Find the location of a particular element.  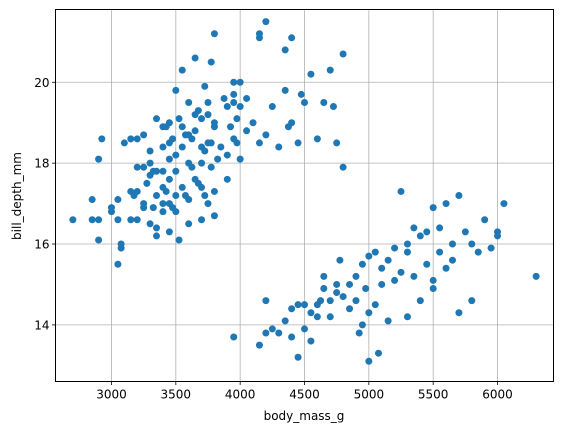

y-tick-label: 20 is located at coordinates (41, 83).